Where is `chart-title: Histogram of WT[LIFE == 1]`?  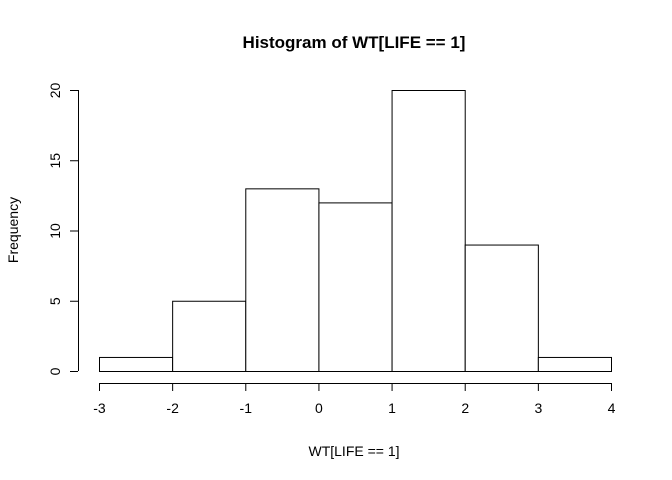 chart-title: Histogram of WT[LIFE == 1] is located at coordinates (354, 42).